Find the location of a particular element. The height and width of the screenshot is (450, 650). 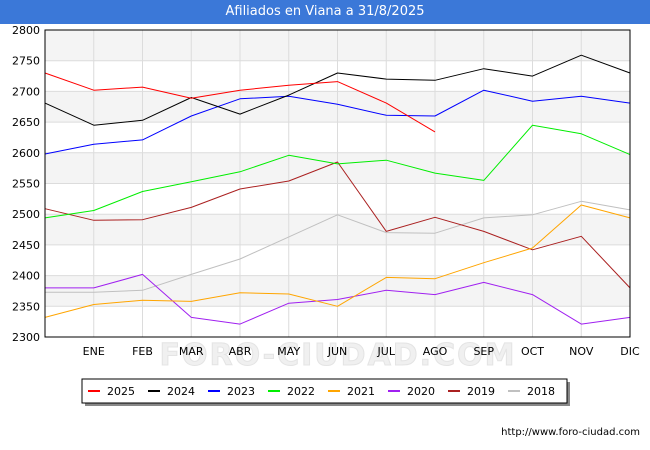

x-tick-label: MAR is located at coordinates (191, 351).